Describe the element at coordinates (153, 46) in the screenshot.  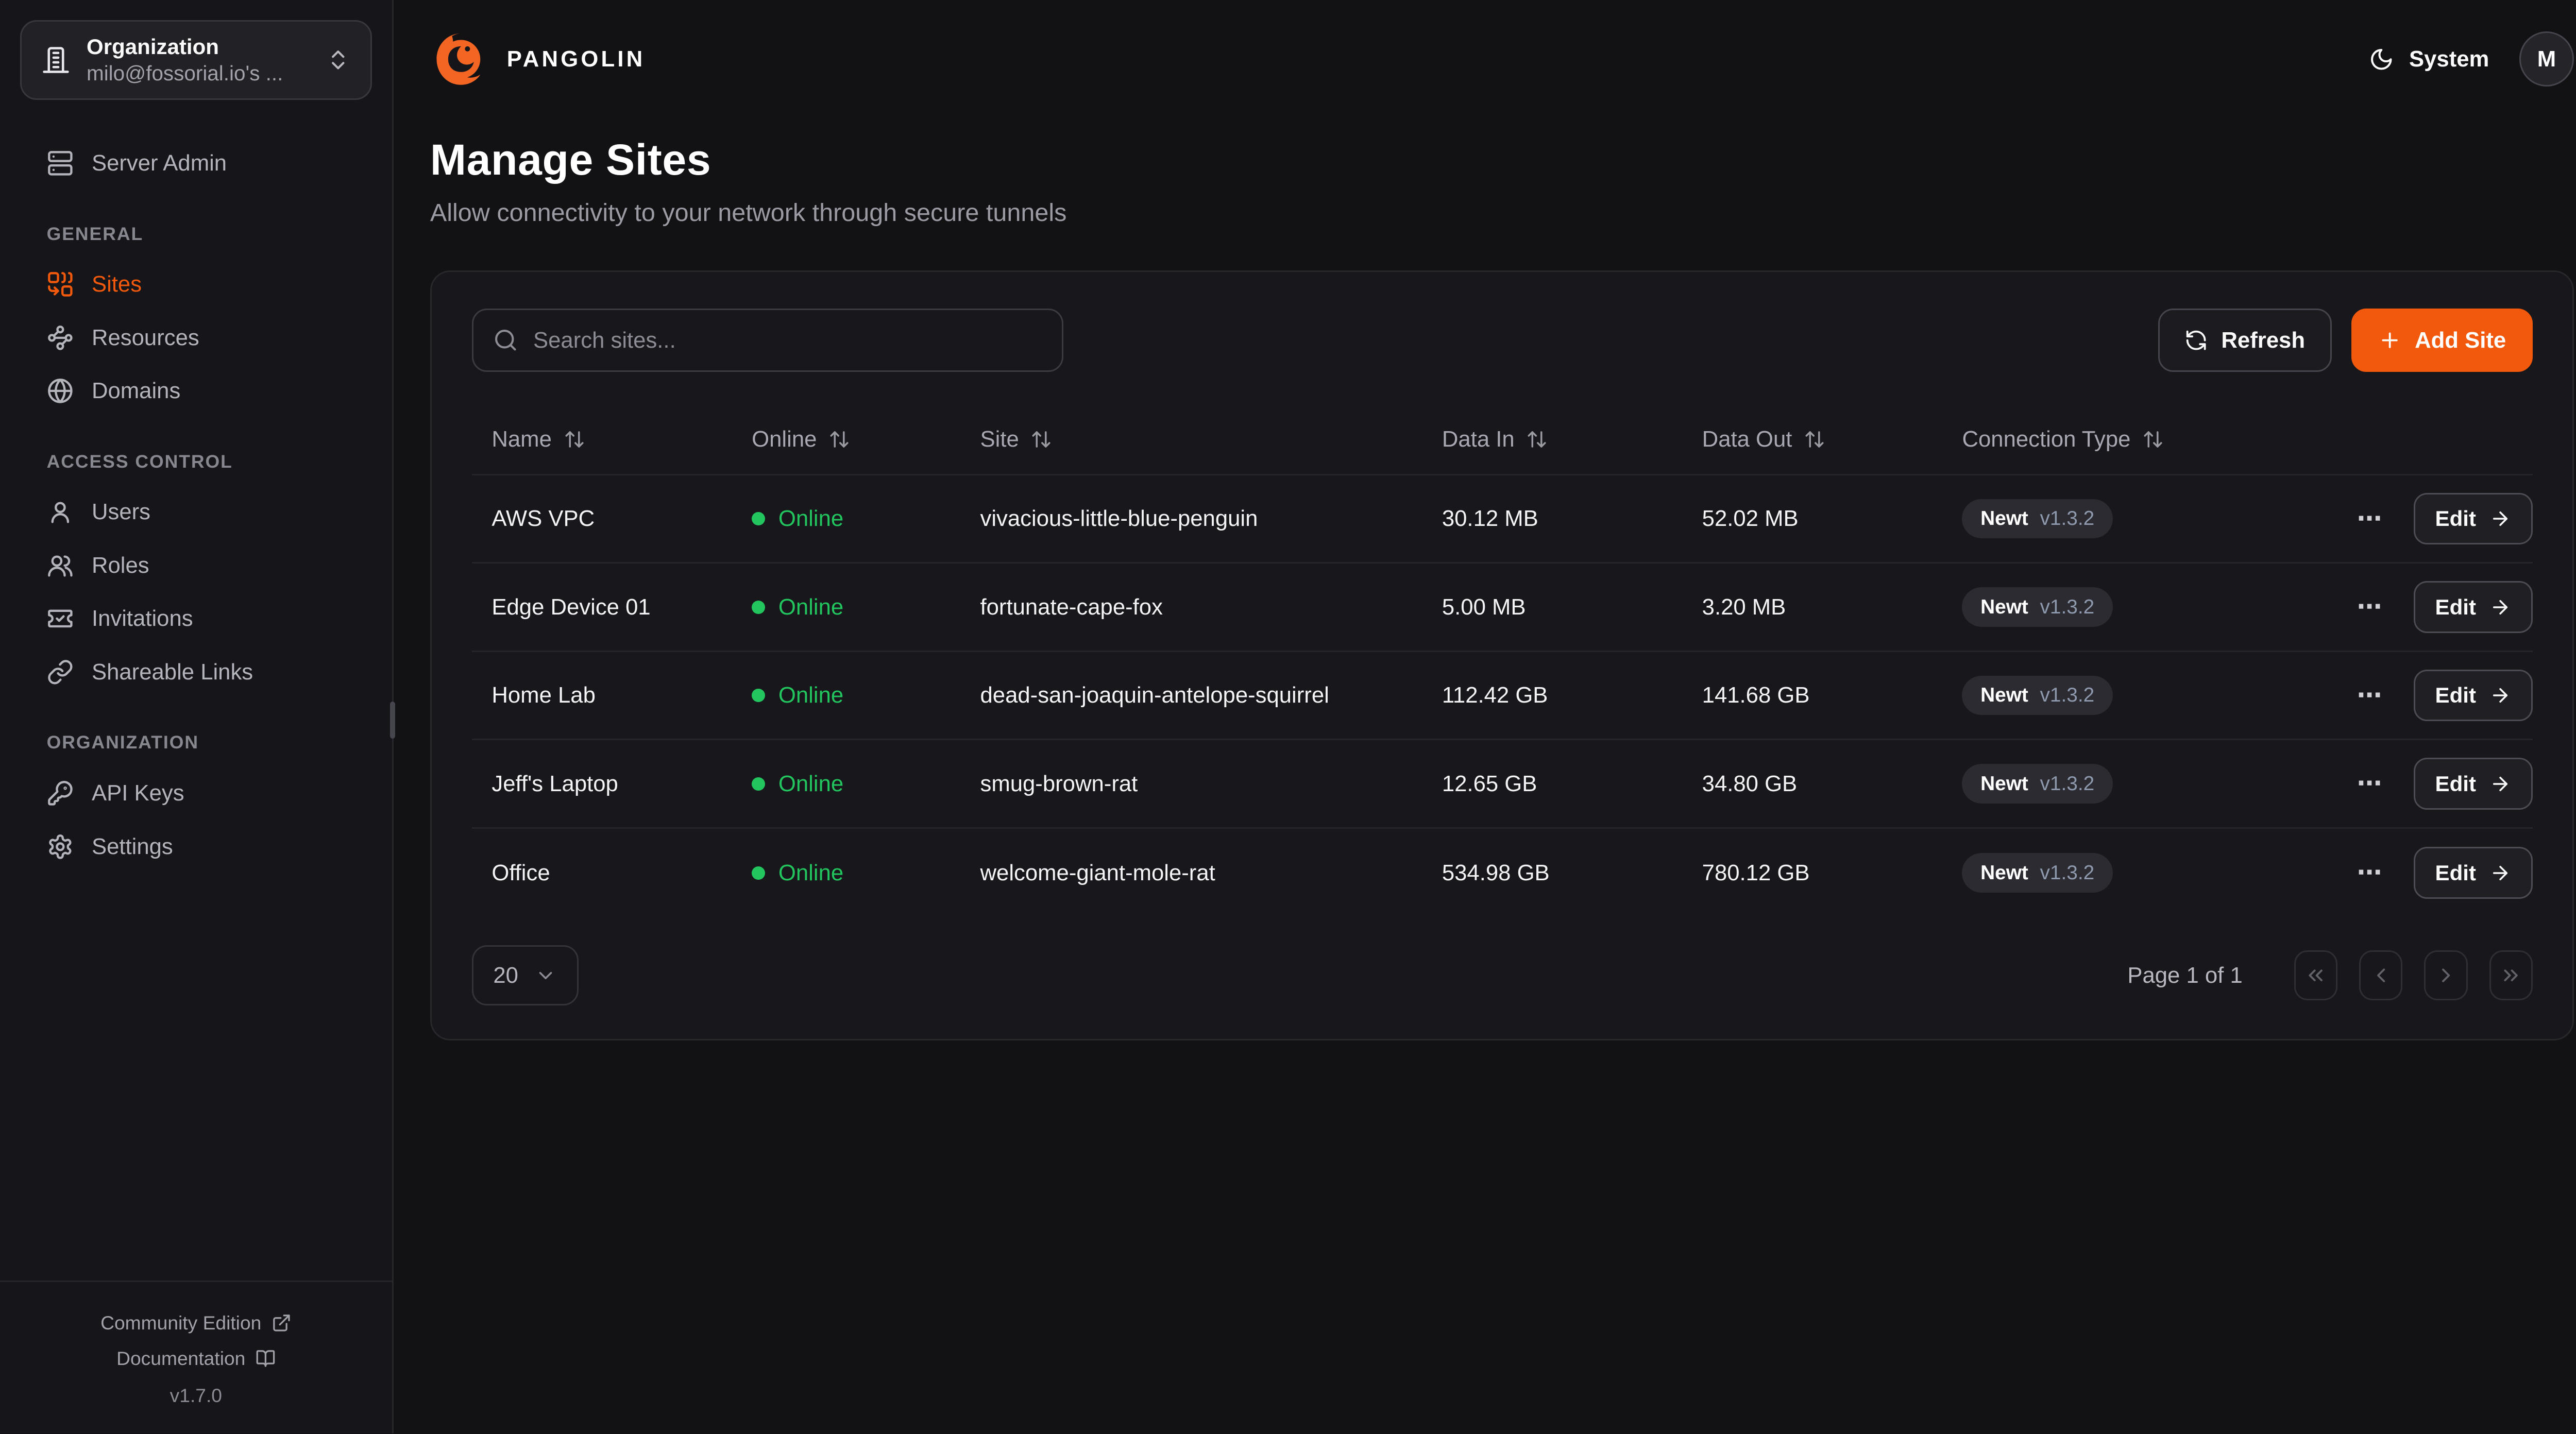
I see `org-selector-label: Organization` at that location.